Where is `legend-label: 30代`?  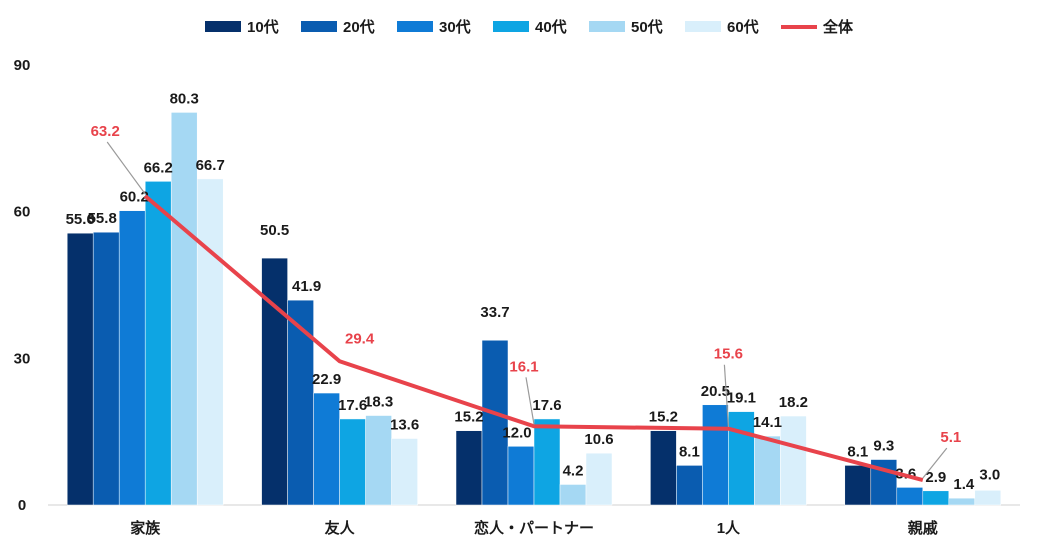 legend-label: 30代 is located at coordinates (455, 27).